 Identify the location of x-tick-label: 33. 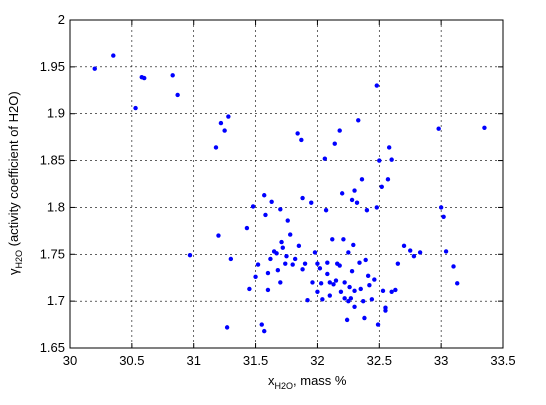
(441, 360).